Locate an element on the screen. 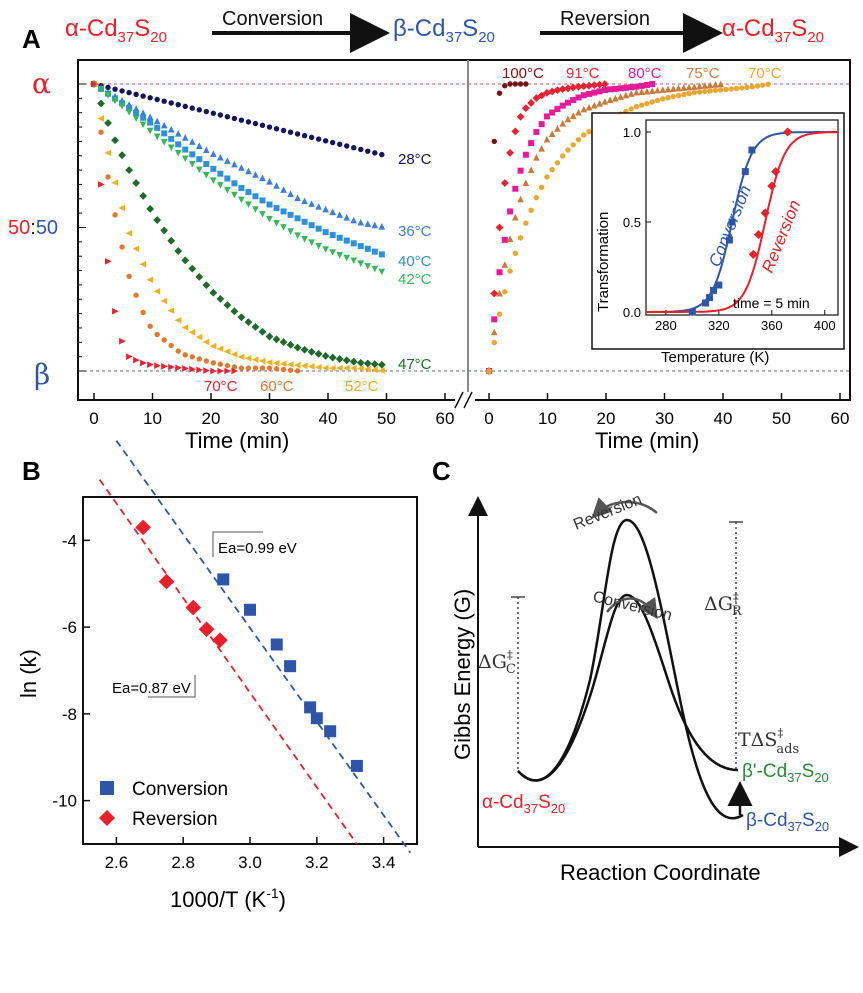 Image resolution: width=863 pixels, height=993 pixels. temp-label-40: 40°C is located at coordinates (415, 261).